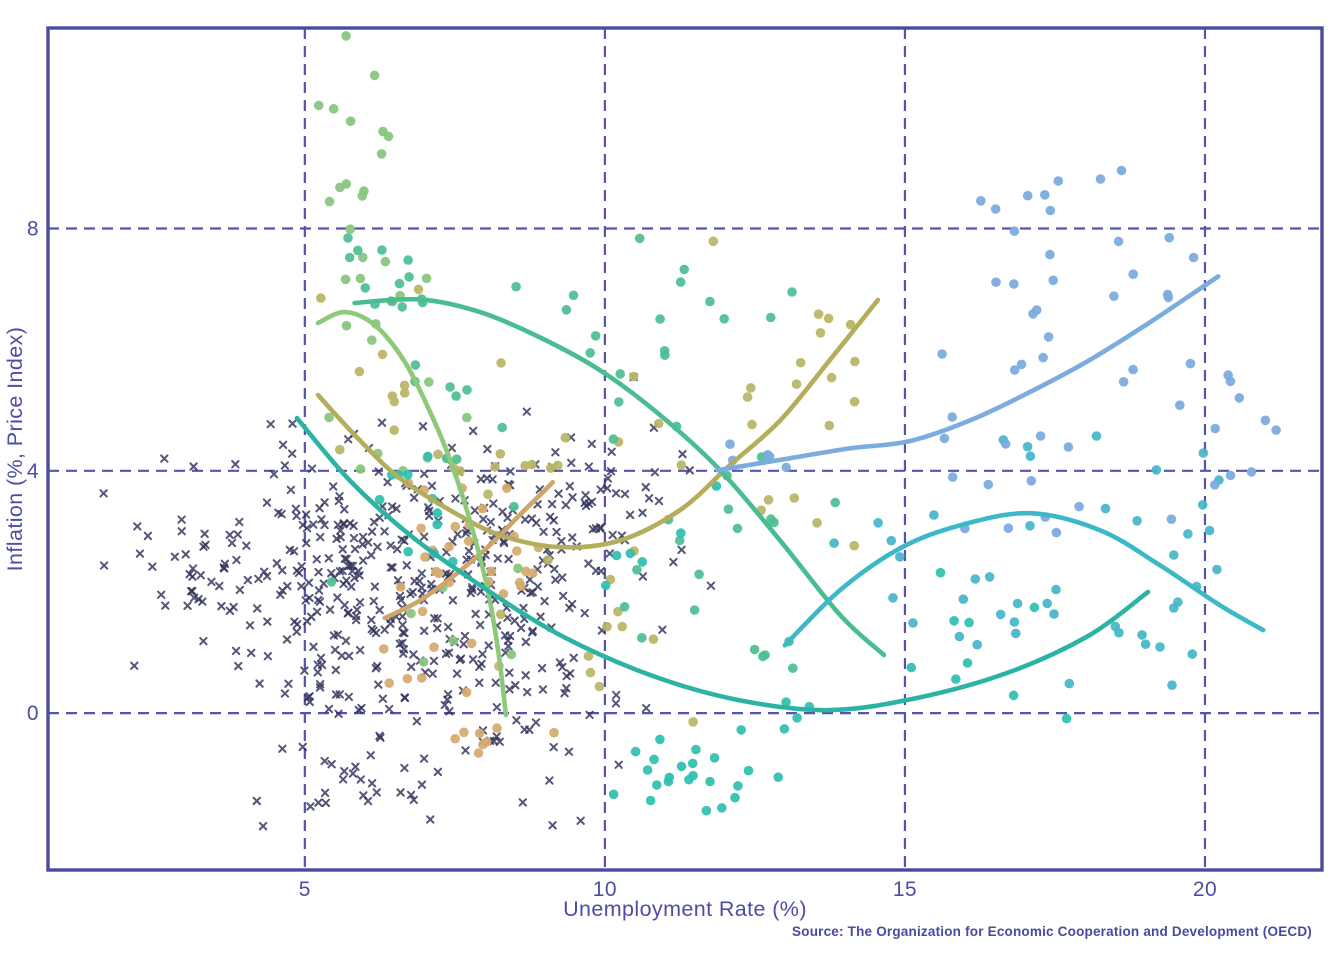 Image resolution: width=1344 pixels, height=960 pixels. Describe the element at coordinates (605, 889) in the screenshot. I see `x-tick-label: 10` at that location.